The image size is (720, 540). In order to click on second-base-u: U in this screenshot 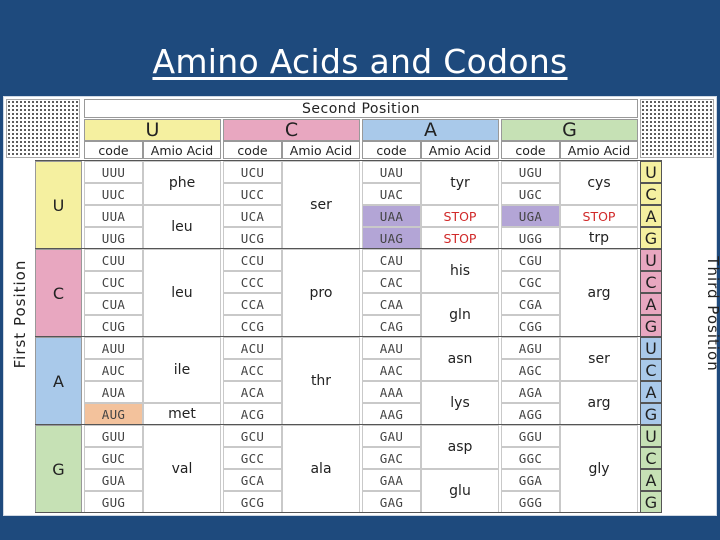, I will do `click(152, 130)`.